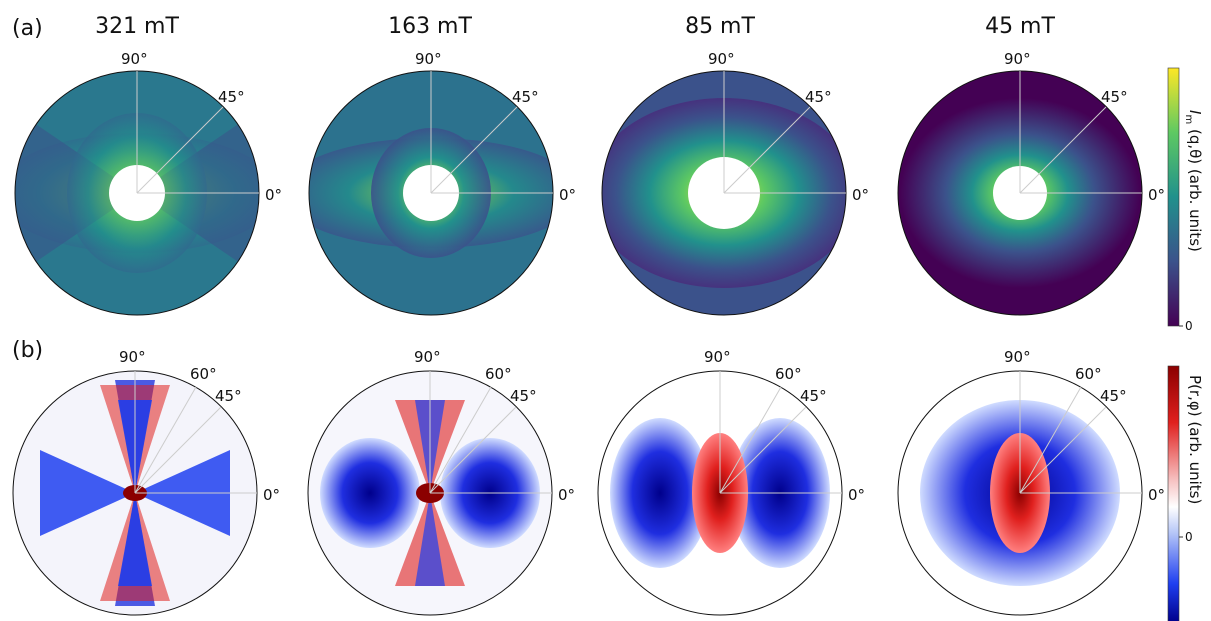 Image resolution: width=1211 pixels, height=621 pixels. What do you see at coordinates (428, 59) in the screenshot?
I see `angle-90-a2: 90°` at bounding box center [428, 59].